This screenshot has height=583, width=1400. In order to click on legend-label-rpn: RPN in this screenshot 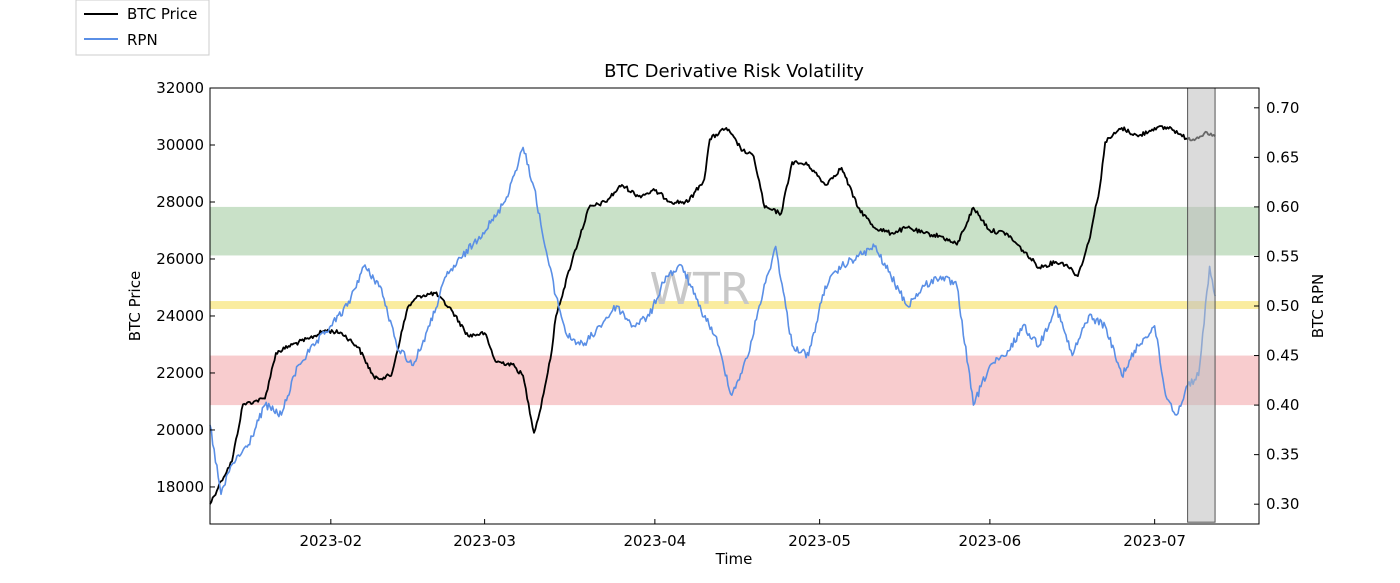, I will do `click(142, 40)`.